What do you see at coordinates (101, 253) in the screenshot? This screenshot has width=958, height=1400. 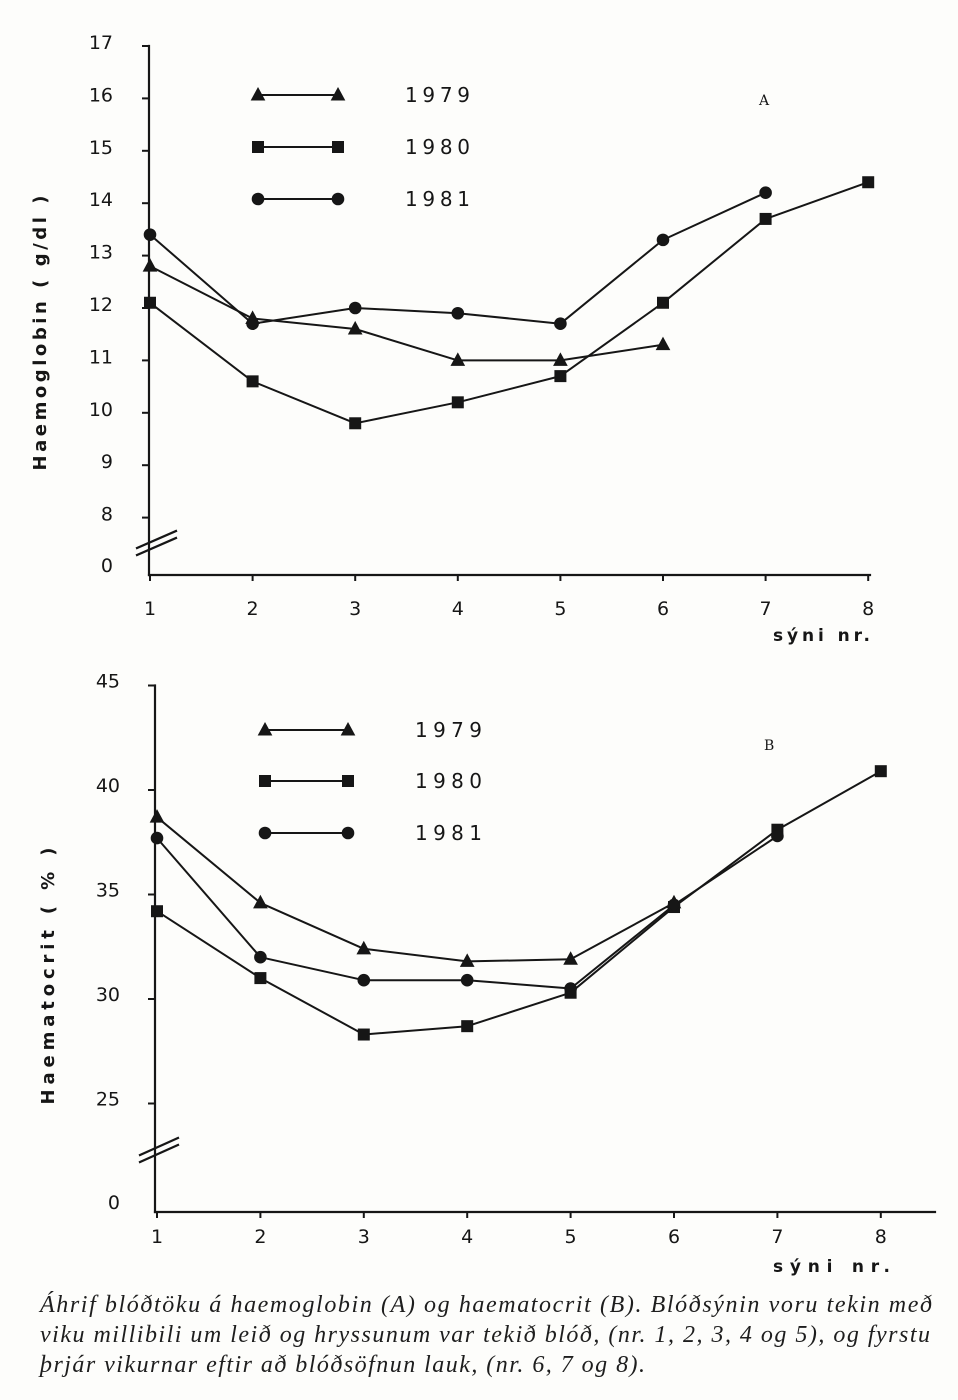 I see `chart-a-ytick-label-13: 13` at bounding box center [101, 253].